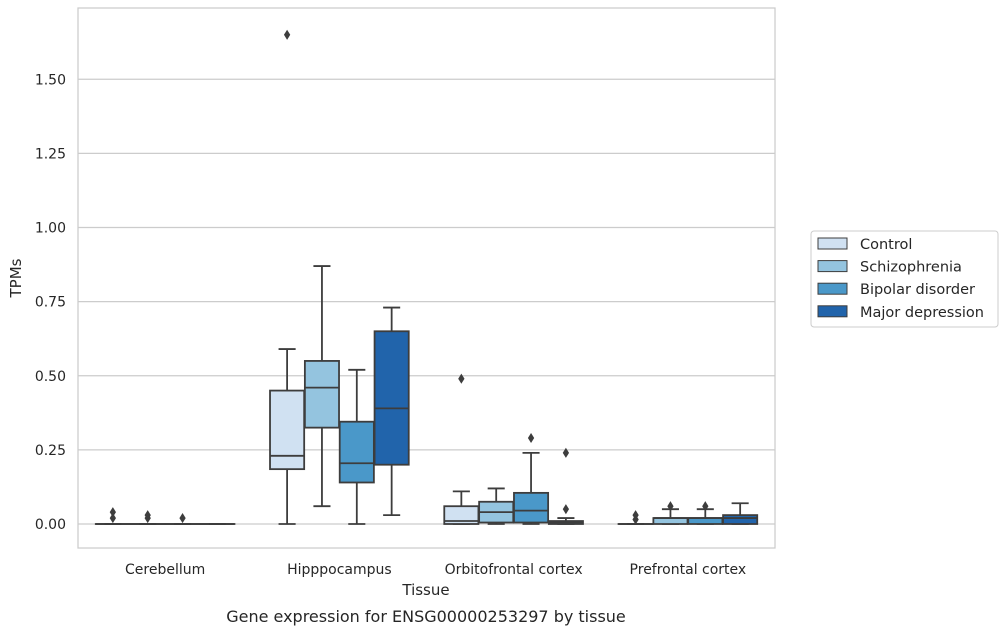 This screenshot has height=634, width=1007. What do you see at coordinates (911, 268) in the screenshot?
I see `legend-label: Schizophrenia` at bounding box center [911, 268].